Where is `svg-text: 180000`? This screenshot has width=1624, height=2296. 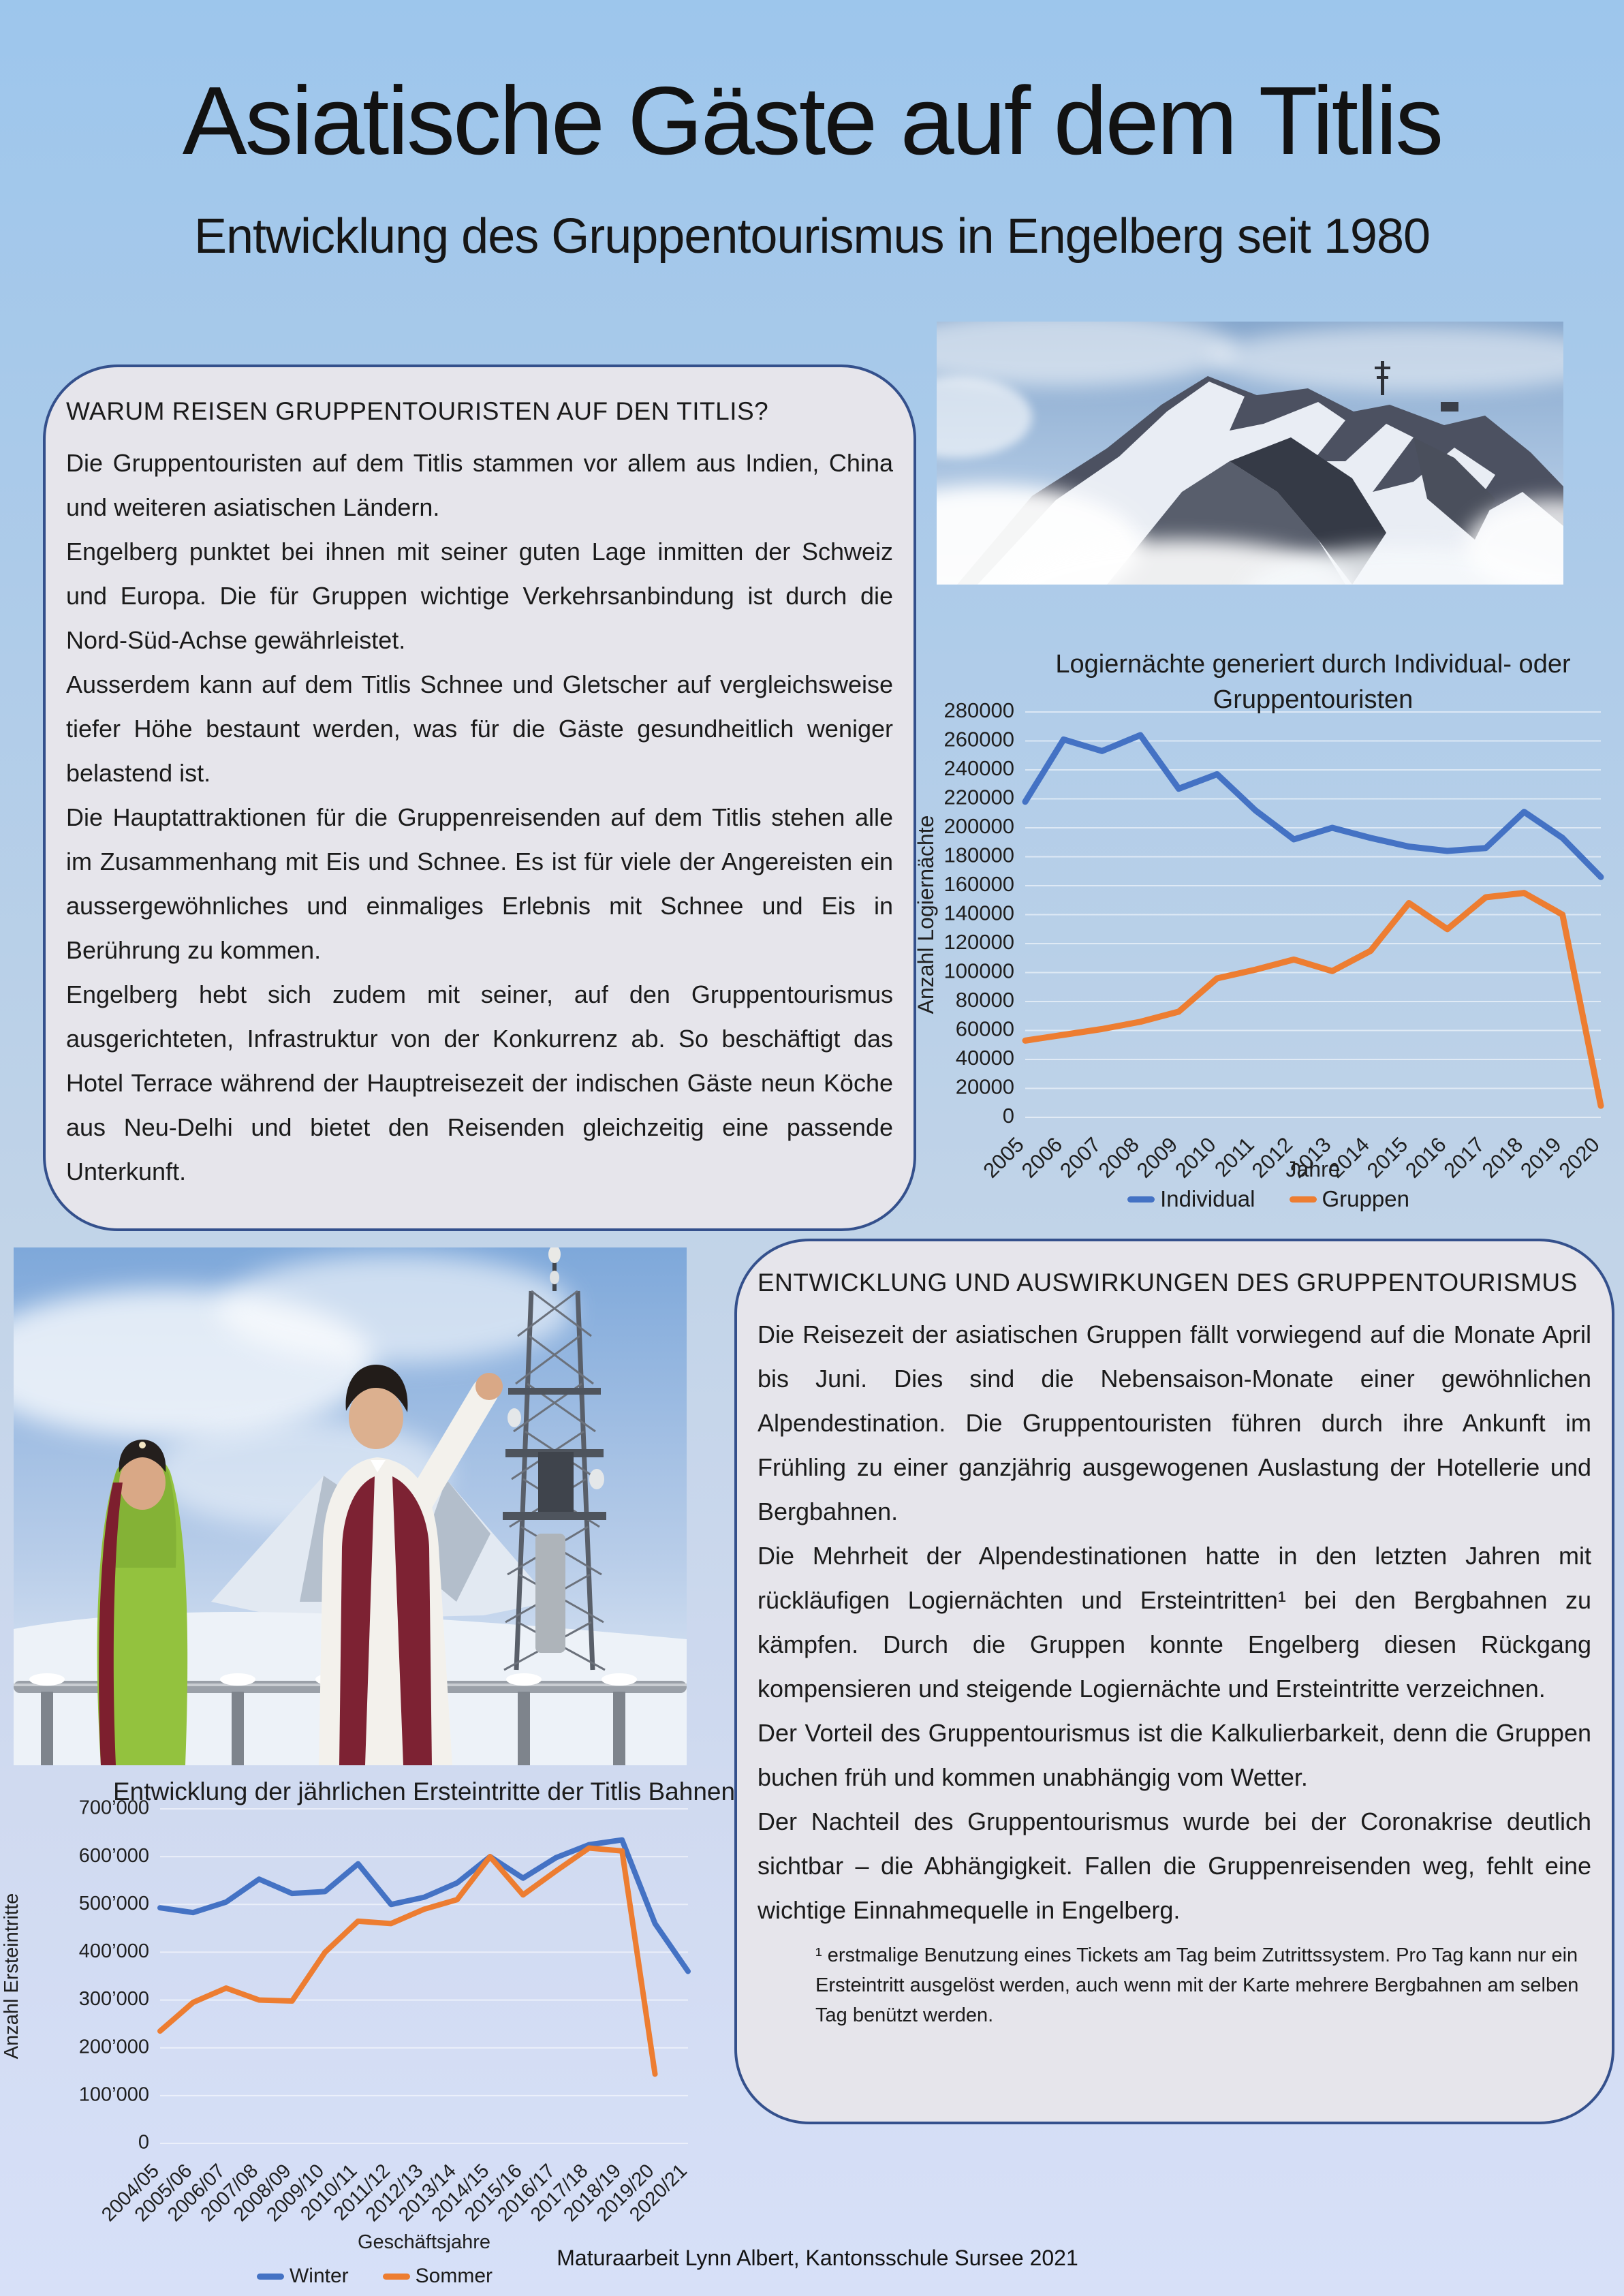 svg-text: 180000 is located at coordinates (979, 855).